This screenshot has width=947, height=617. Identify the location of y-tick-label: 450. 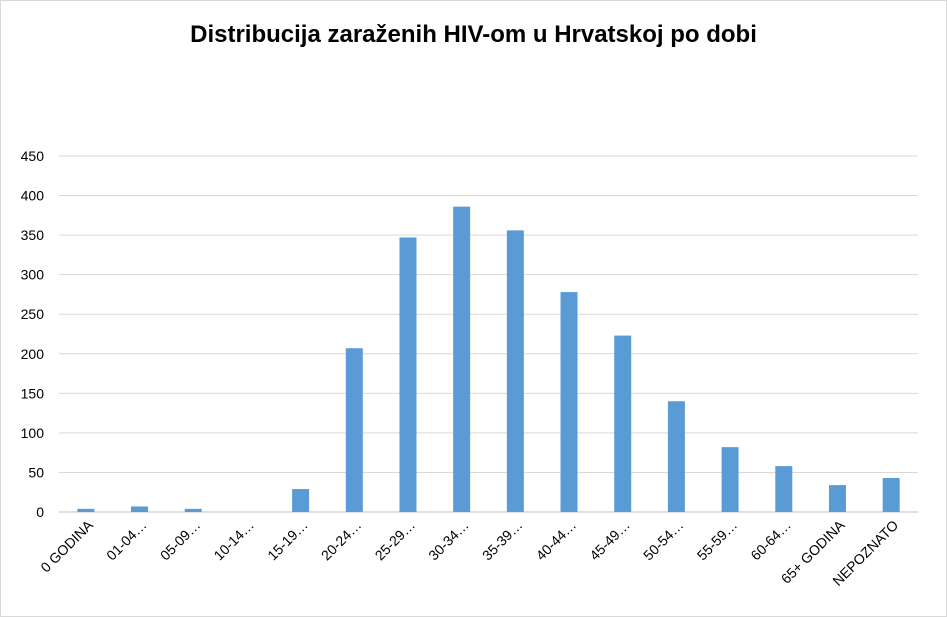
(33, 156).